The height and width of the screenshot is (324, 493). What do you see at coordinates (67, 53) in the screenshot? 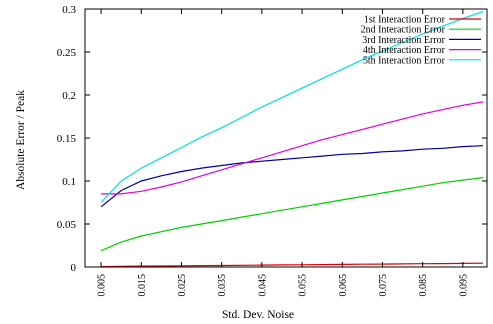
I see `y-tick-label: 0.25` at bounding box center [67, 53].